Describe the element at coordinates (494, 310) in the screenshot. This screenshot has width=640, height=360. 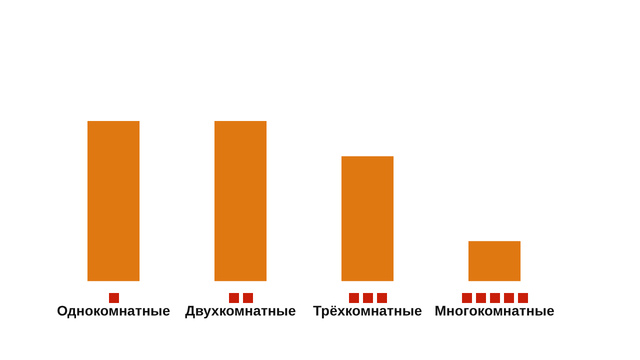
I see `x-tick-label: Многокомнатные` at that location.